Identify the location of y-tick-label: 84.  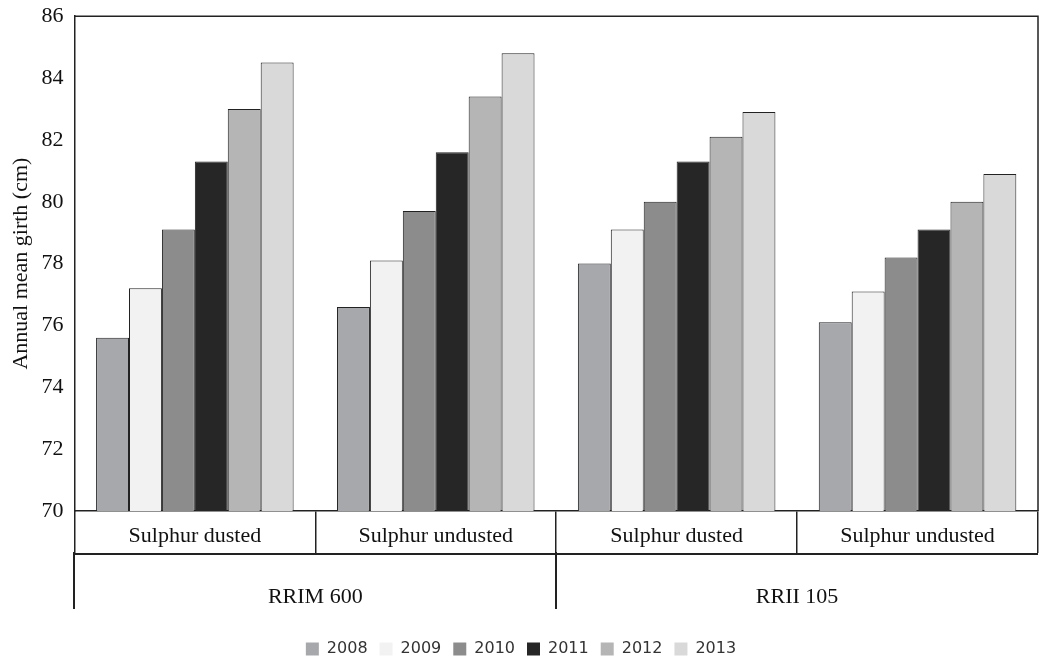
(52, 76).